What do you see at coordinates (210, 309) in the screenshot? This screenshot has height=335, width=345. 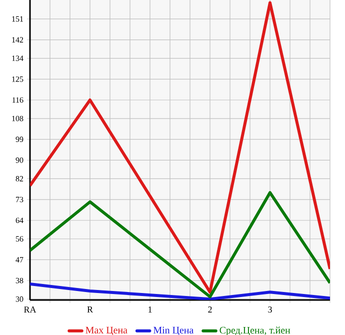 I see `x-tick-label: 2` at bounding box center [210, 309].